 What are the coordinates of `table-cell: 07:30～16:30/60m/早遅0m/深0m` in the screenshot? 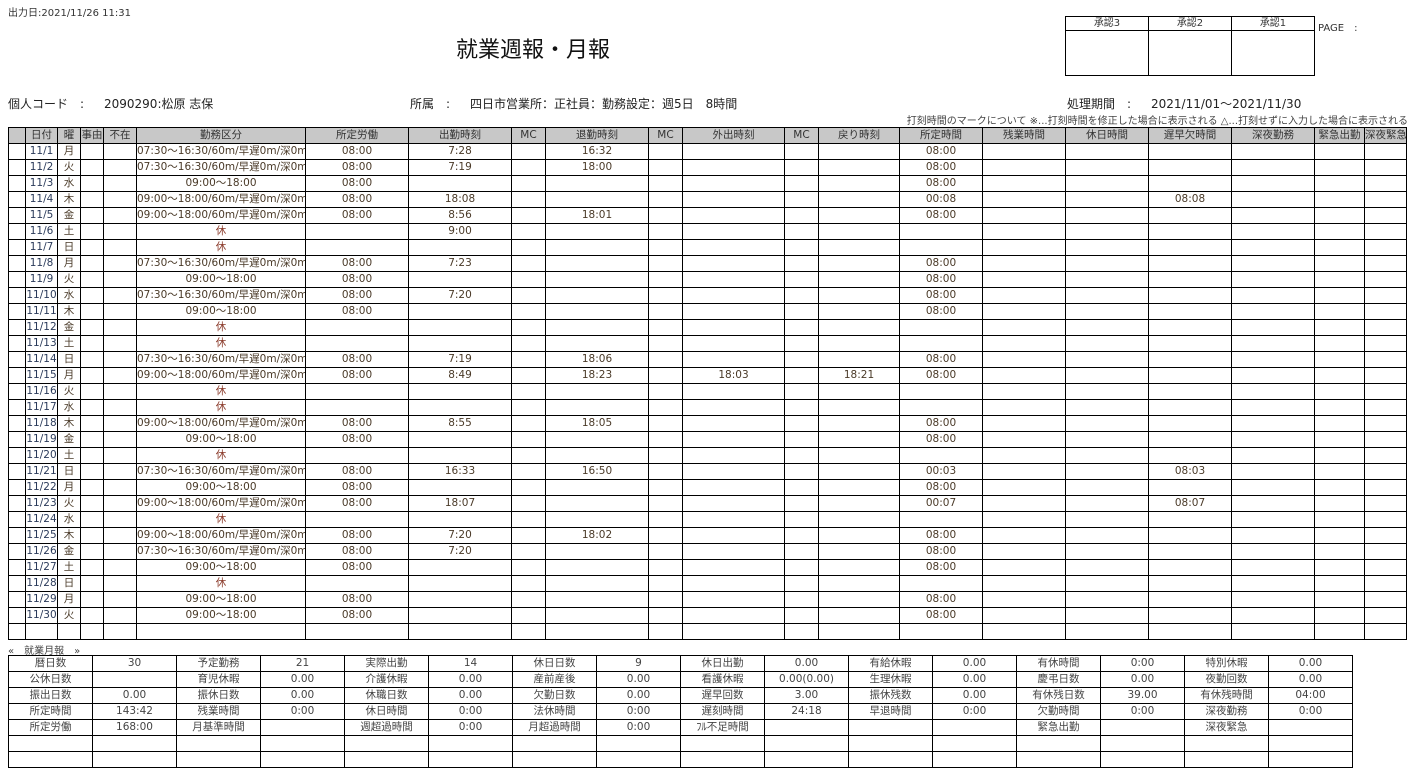 It's located at (221, 167).